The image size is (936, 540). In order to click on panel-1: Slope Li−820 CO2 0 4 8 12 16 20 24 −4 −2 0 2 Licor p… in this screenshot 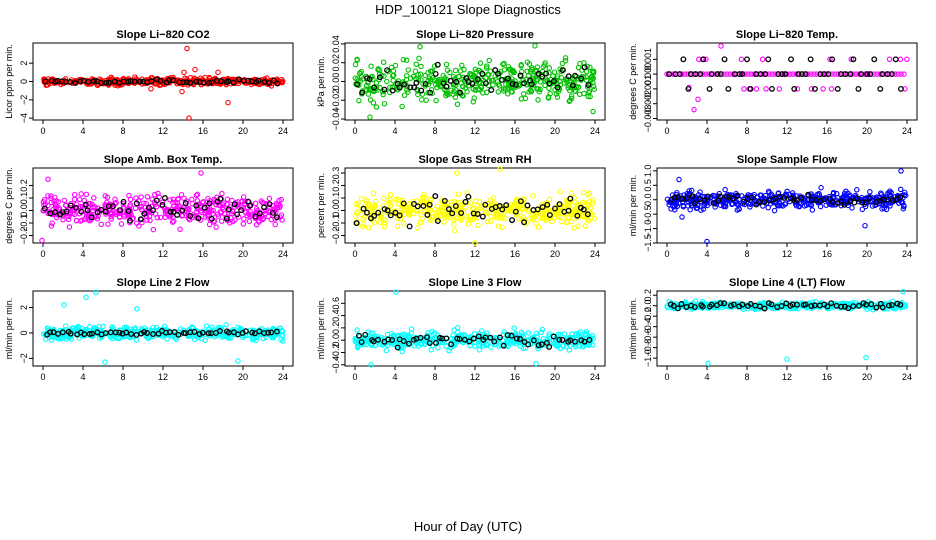, I will do `click(149, 82)`.